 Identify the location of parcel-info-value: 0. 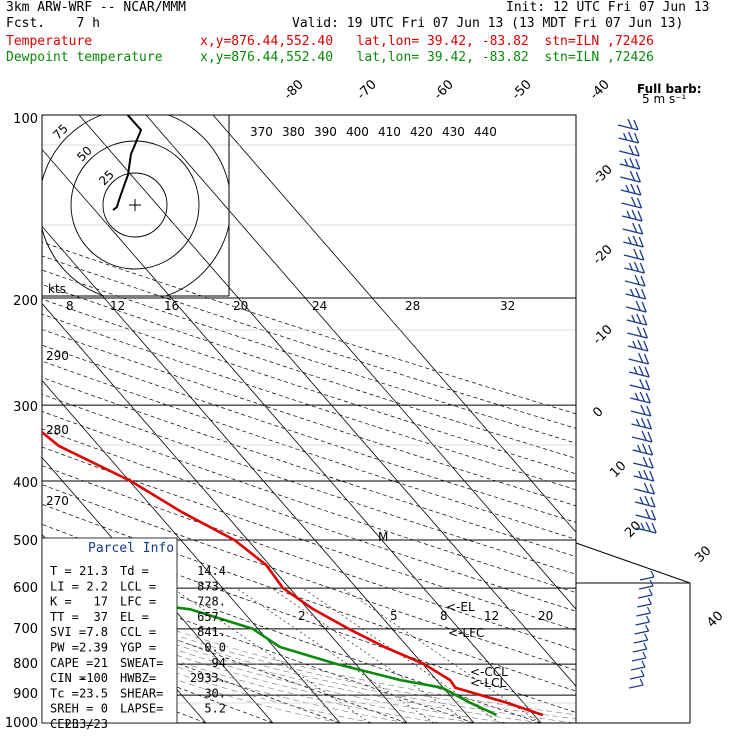
(104, 709).